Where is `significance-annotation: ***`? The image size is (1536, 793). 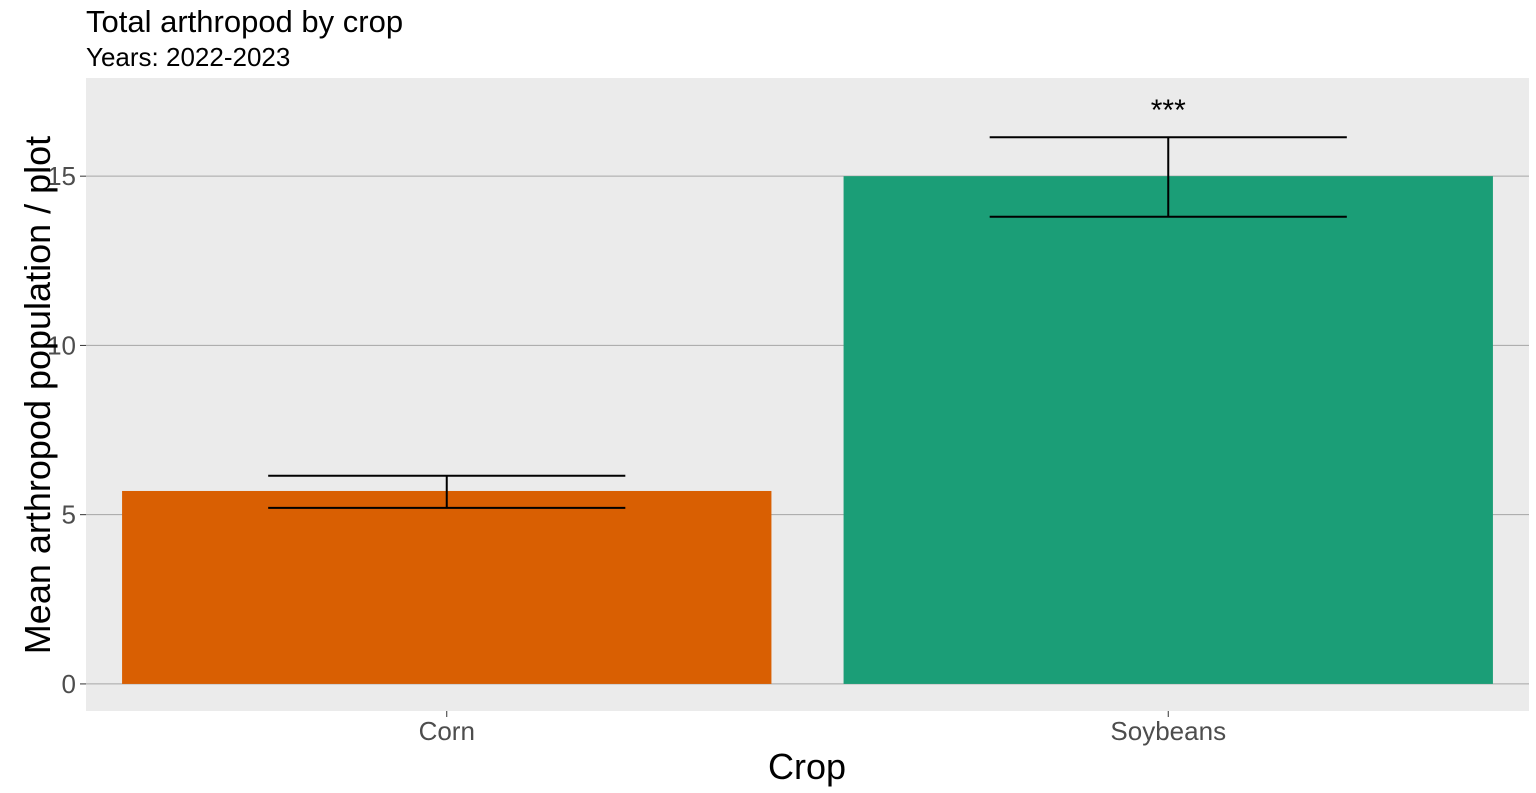 significance-annotation: *** is located at coordinates (1168, 110).